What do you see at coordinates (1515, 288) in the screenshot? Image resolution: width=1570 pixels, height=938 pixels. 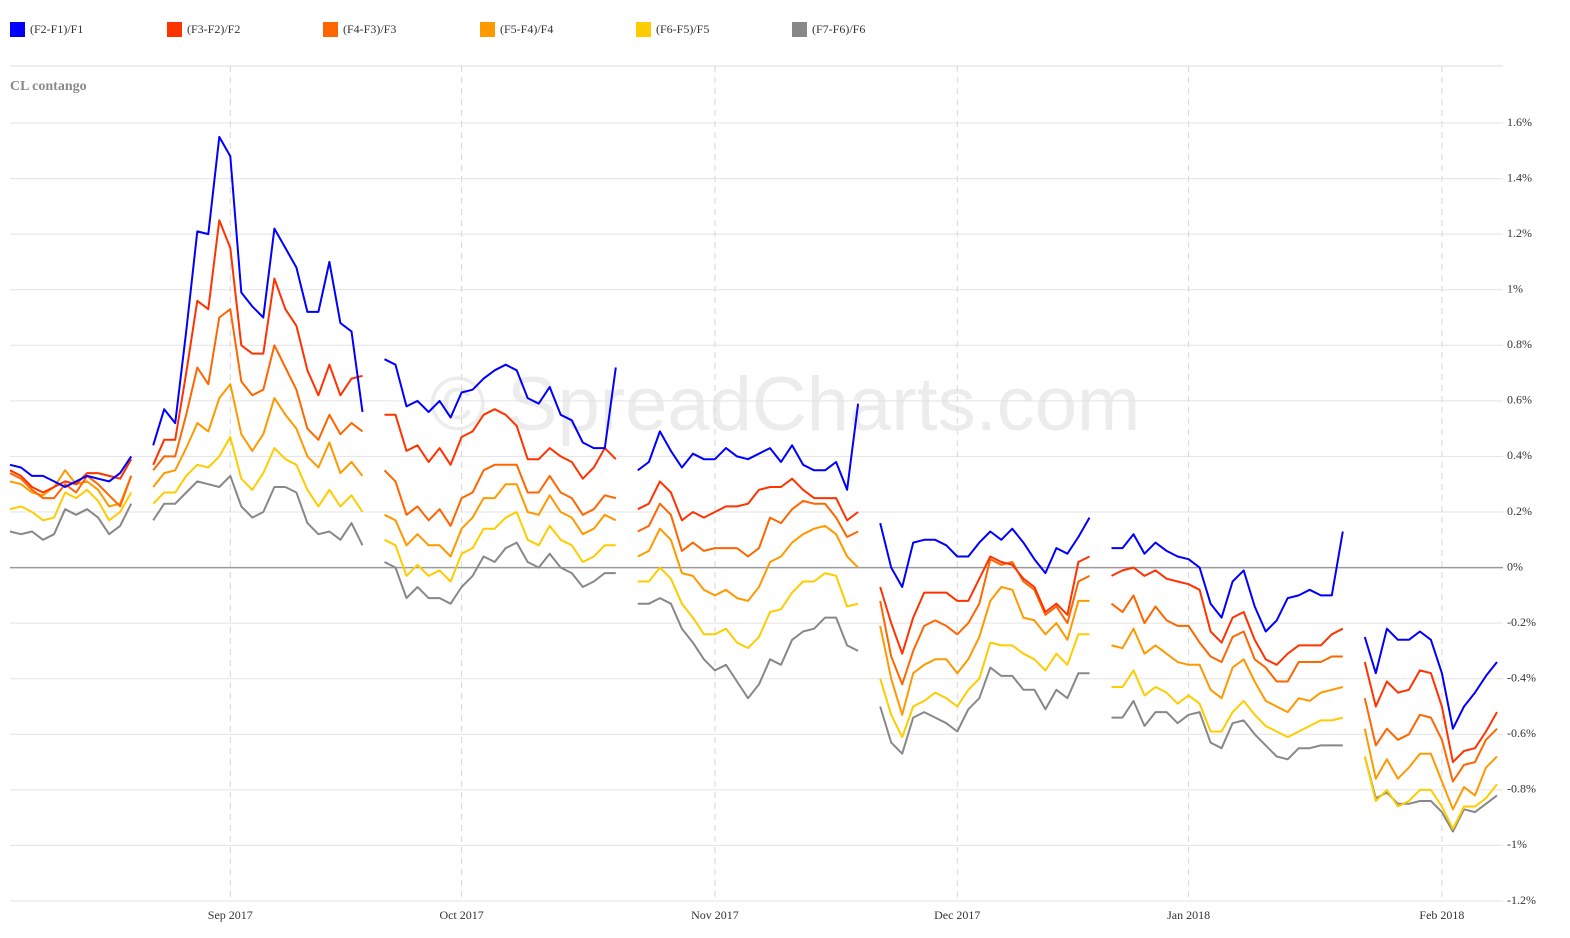 I see `y-tick-label: 1%` at bounding box center [1515, 288].